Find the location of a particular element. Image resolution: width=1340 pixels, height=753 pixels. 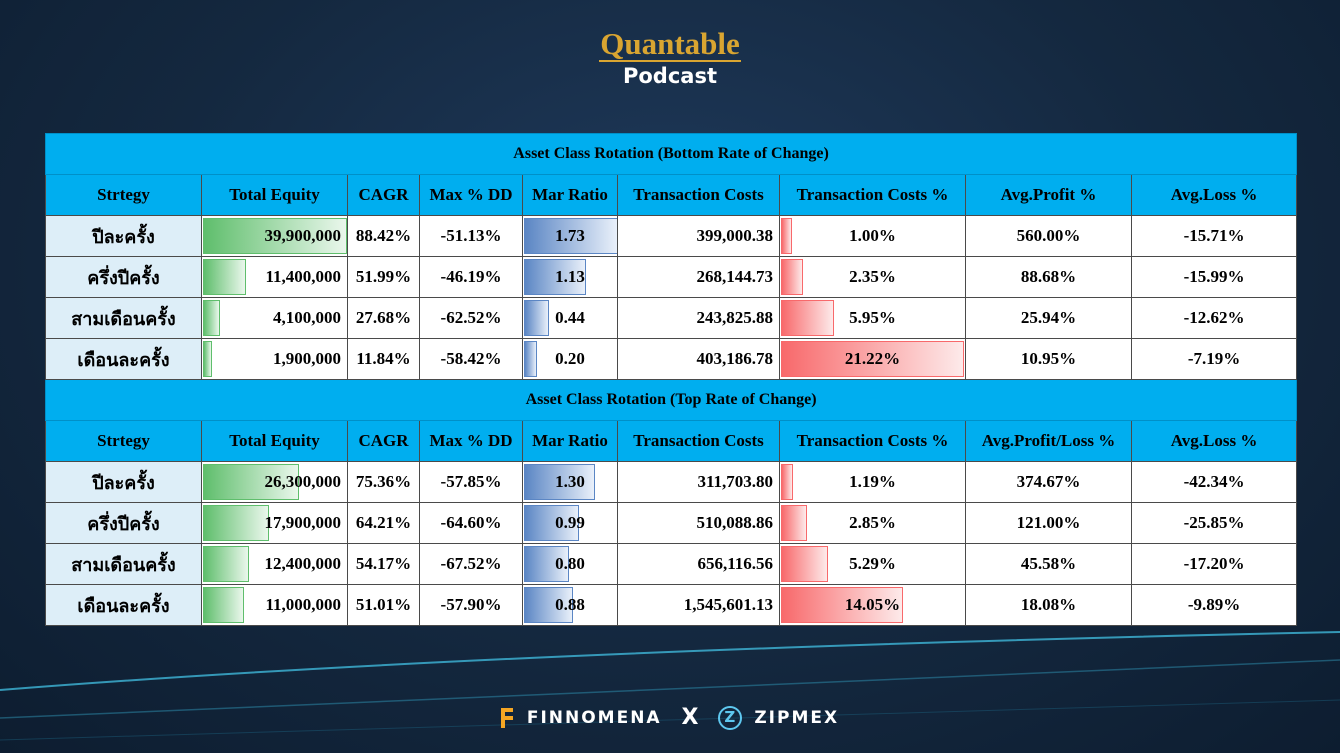

column-header-transaction-costs-pct: Transaction Costs % is located at coordinates (872, 441).